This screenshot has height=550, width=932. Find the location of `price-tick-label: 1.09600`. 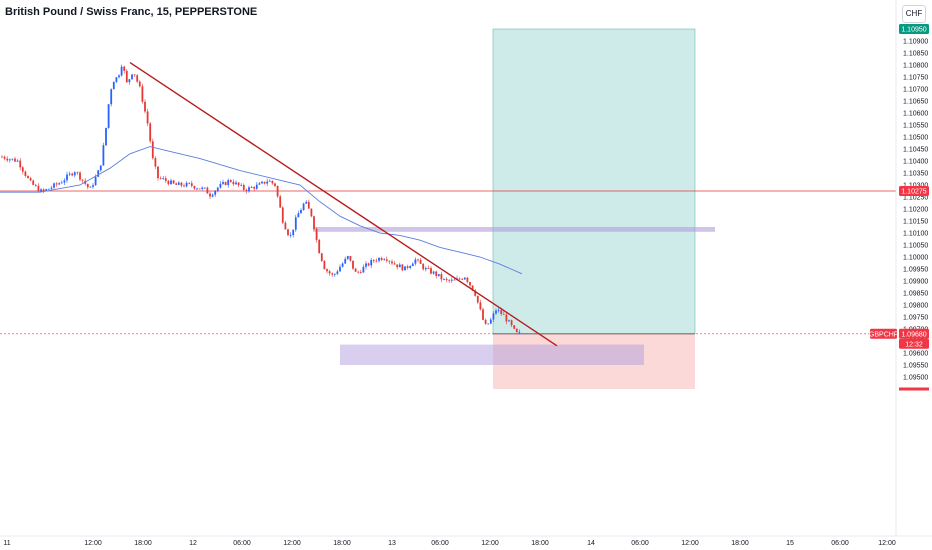

price-tick-label: 1.09600 is located at coordinates (915, 354).